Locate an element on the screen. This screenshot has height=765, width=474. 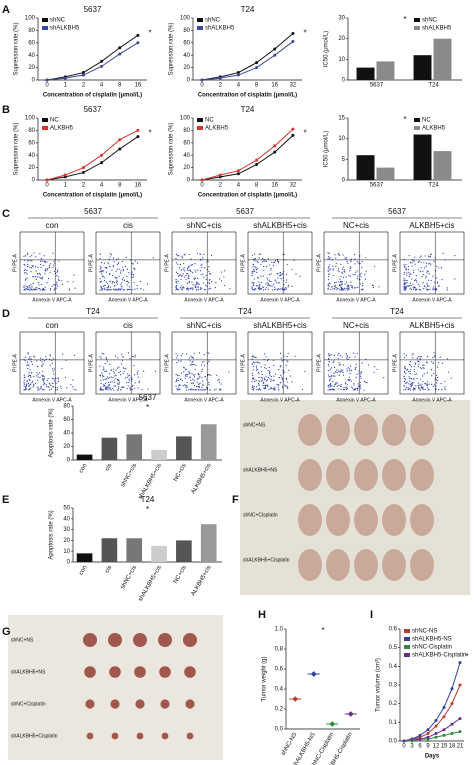
point is located at coordinates (460, 685).